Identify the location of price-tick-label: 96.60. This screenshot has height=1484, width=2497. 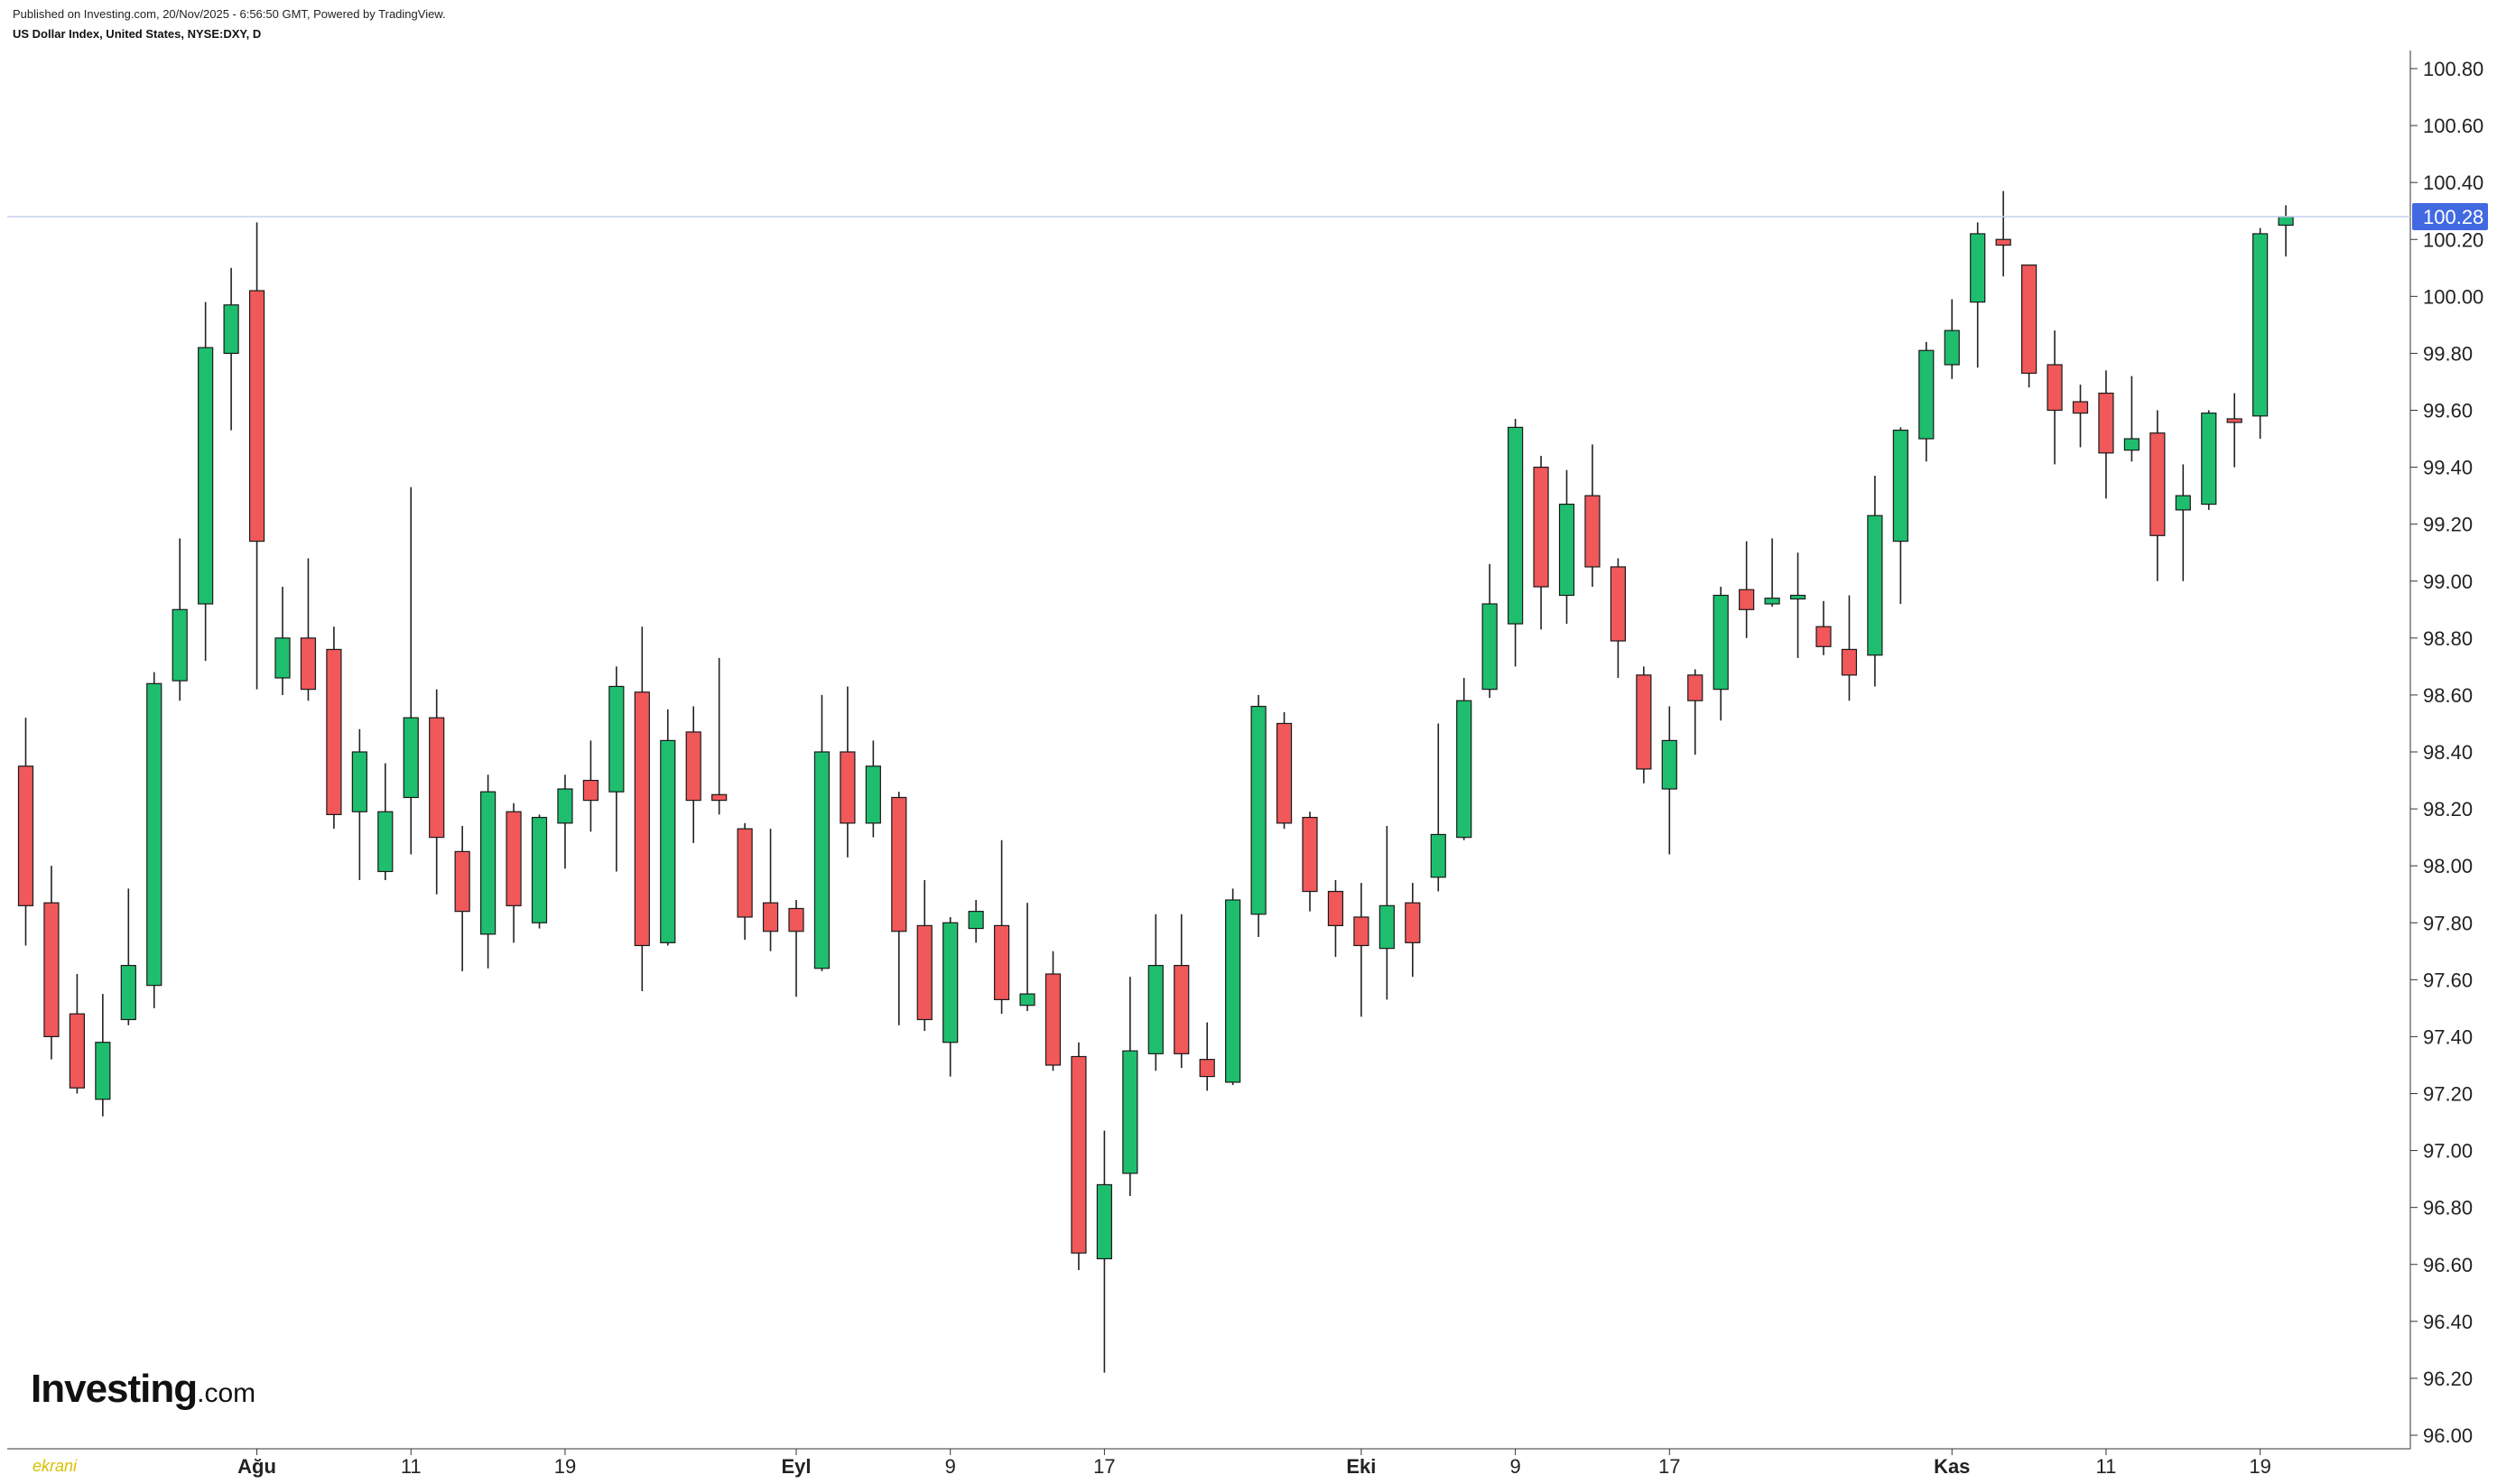
(2448, 1265).